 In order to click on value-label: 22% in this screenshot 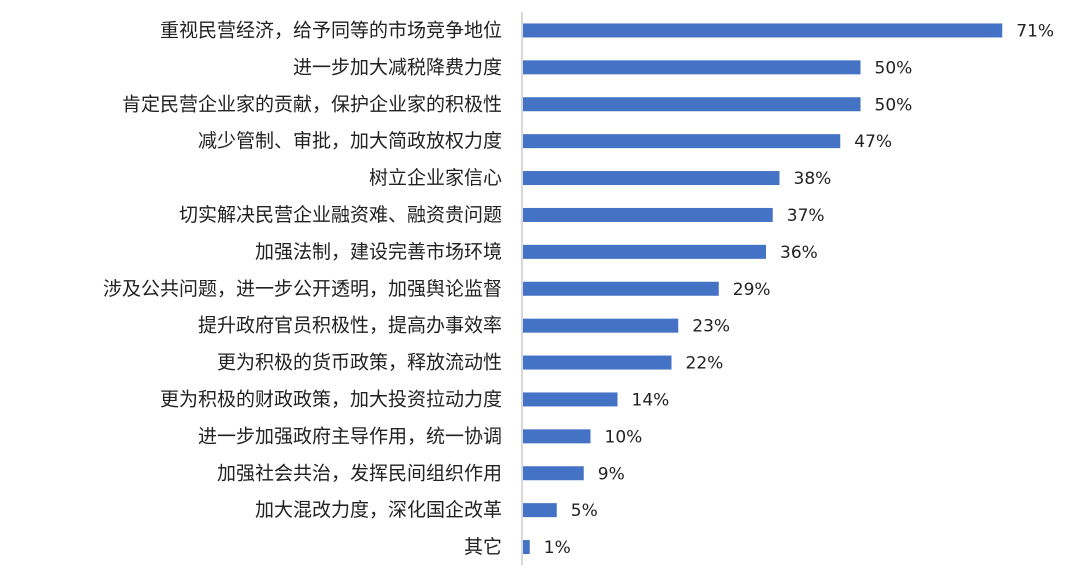, I will do `click(705, 364)`.